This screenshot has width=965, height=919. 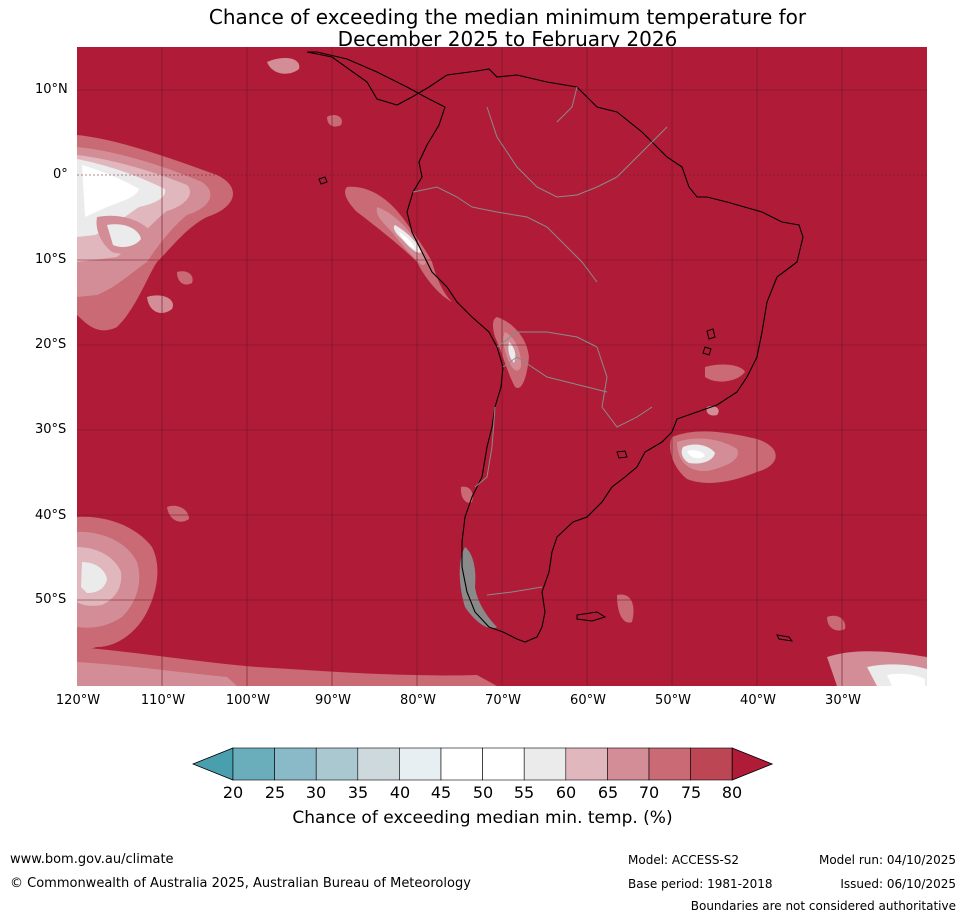 I want to click on country-borders, so click(x=540, y=341).